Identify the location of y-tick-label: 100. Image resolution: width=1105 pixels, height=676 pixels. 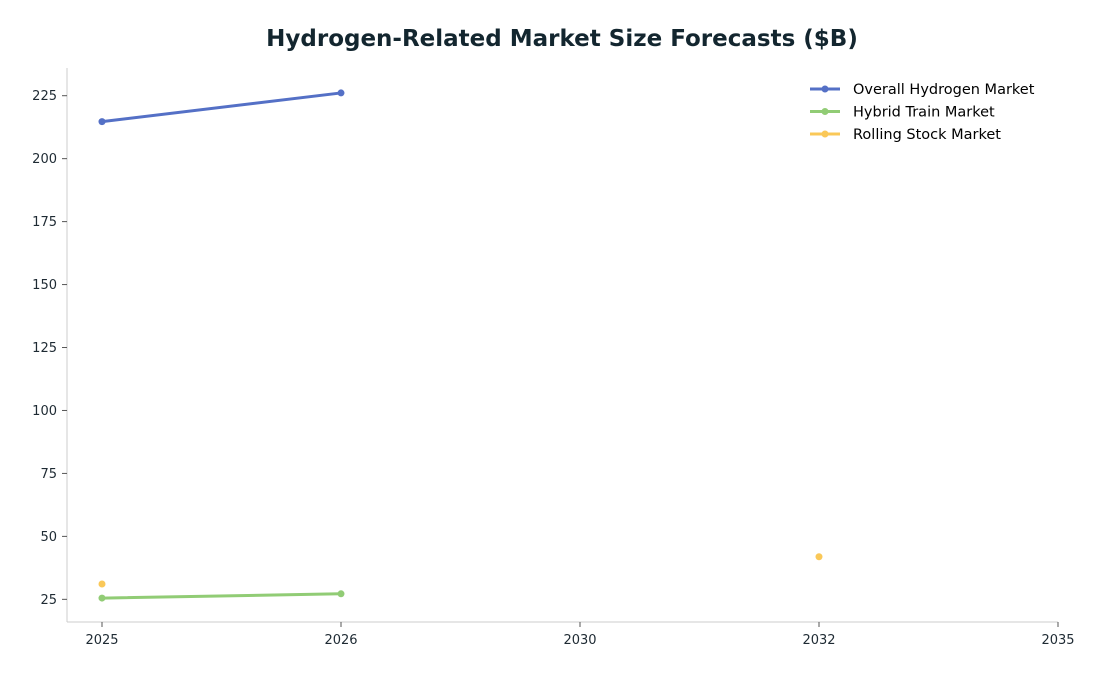
(44, 411).